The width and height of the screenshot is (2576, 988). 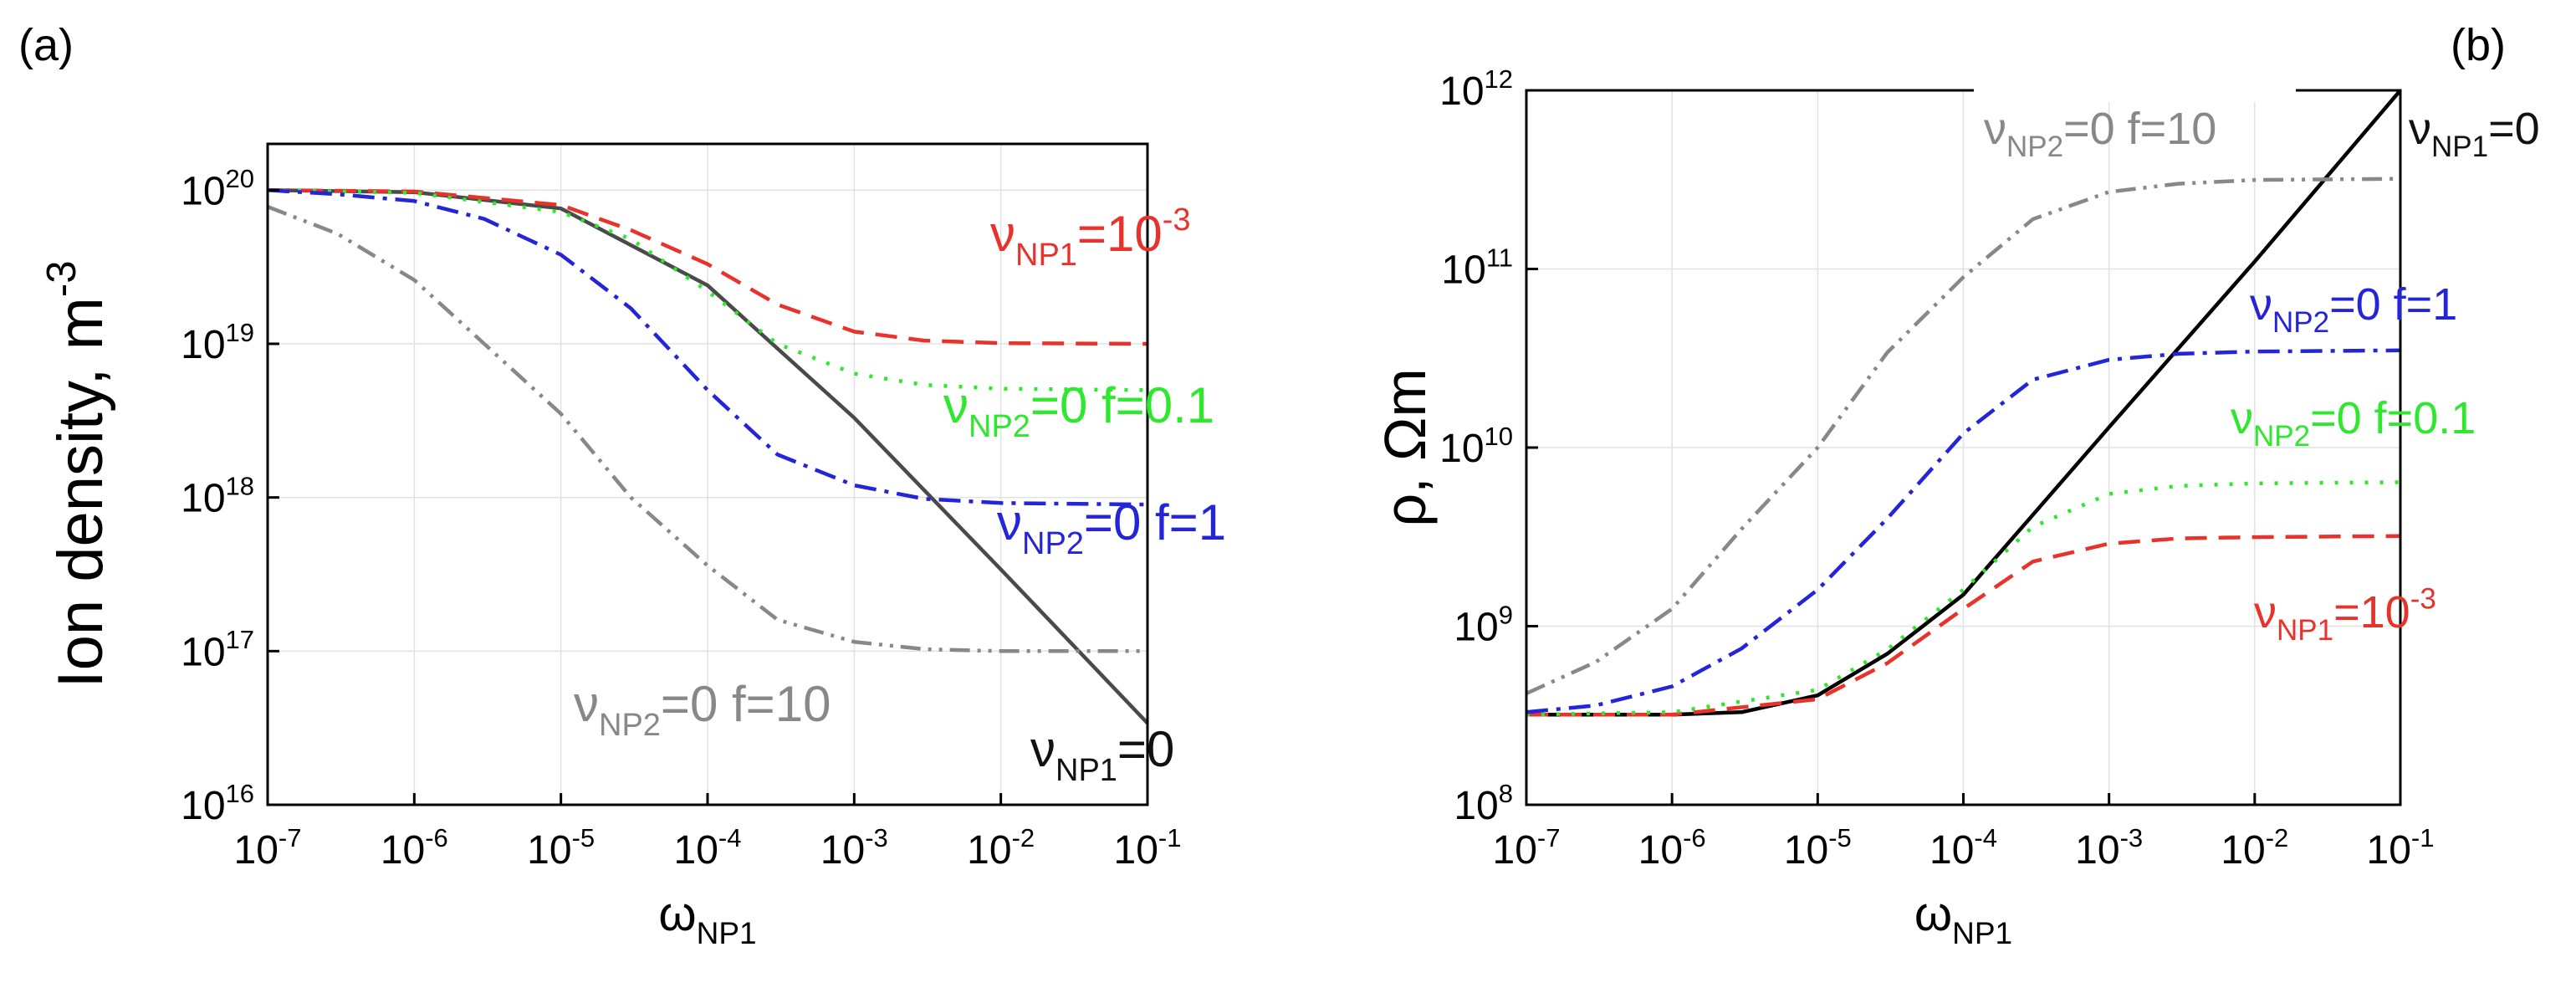 What do you see at coordinates (2353, 309) in the screenshot?
I see `series-annotation-b-2: νNP2=0 f=1` at bounding box center [2353, 309].